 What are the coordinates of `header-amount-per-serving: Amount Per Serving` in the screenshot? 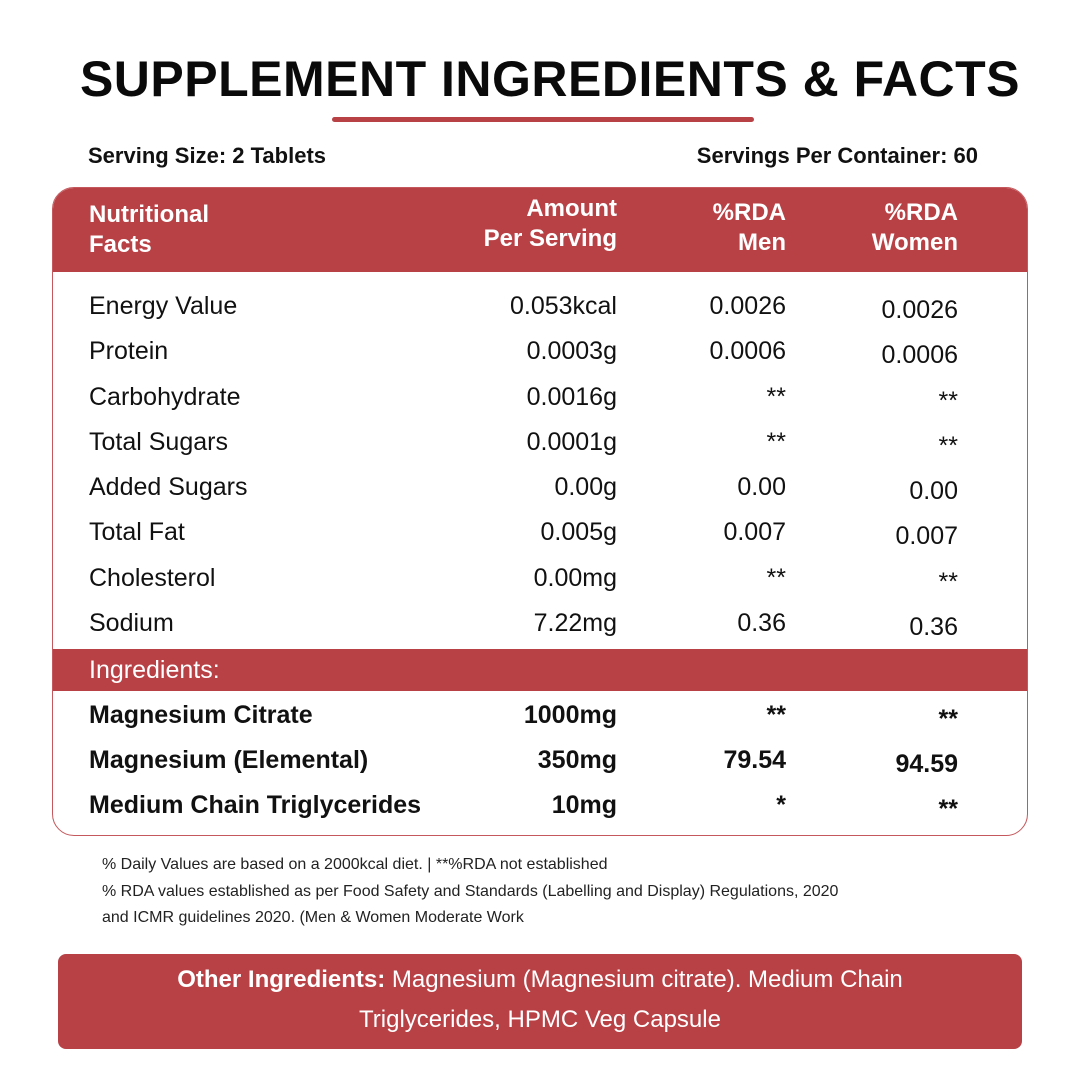 It's located at (550, 223).